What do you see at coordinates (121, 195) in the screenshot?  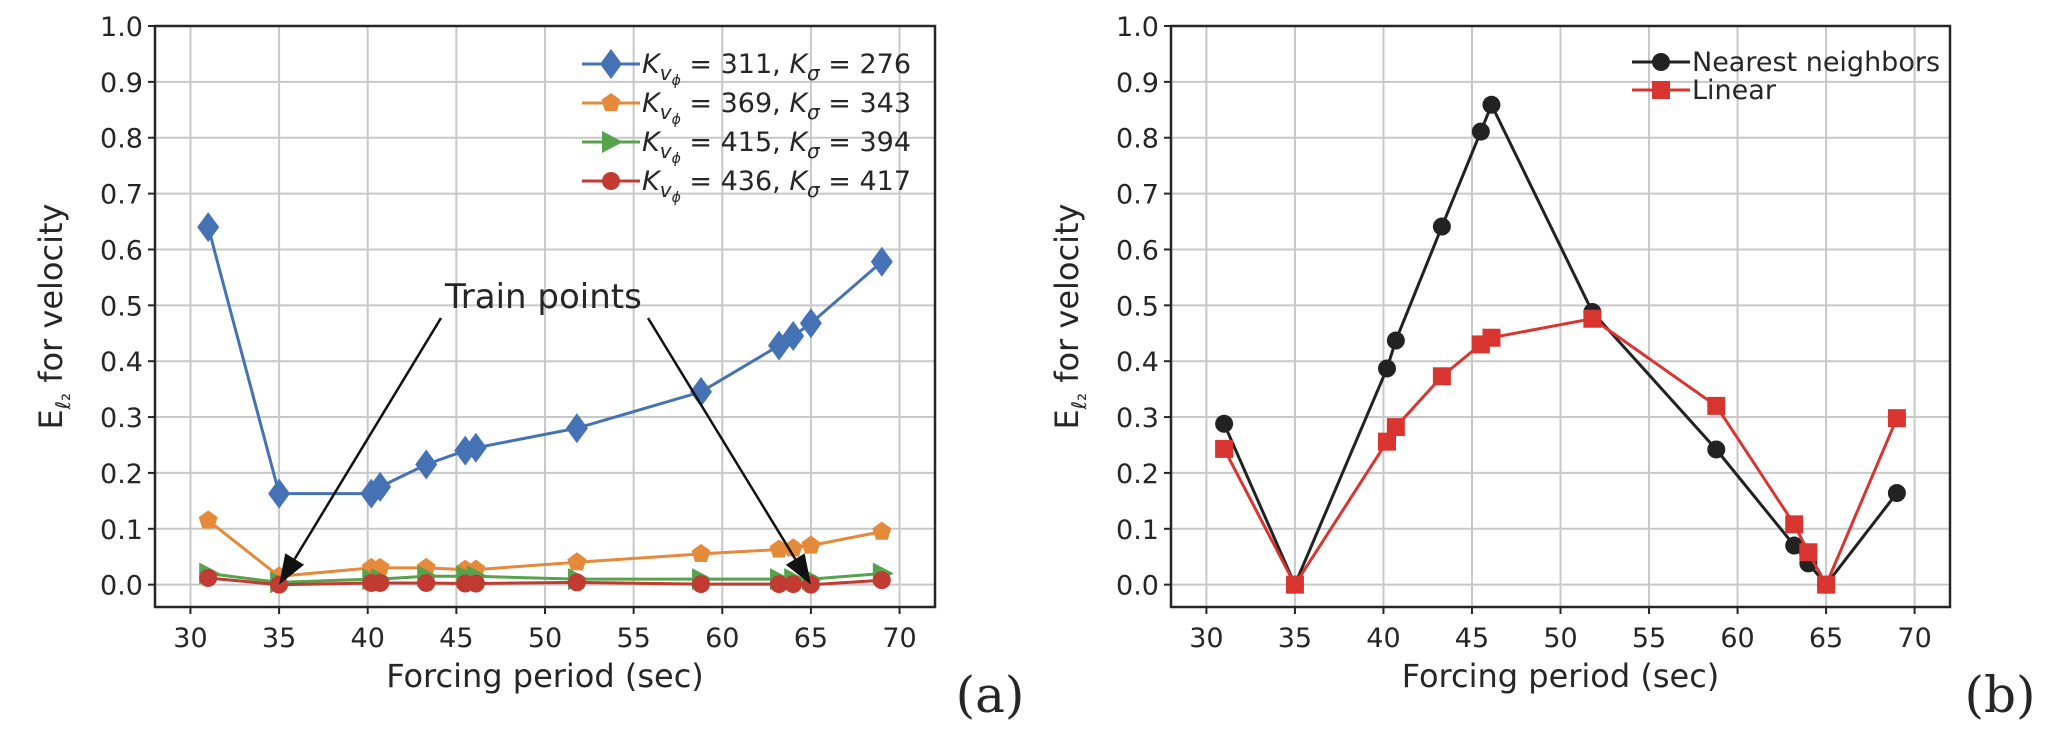 I see `y-tick-label: 0.7` at bounding box center [121, 195].